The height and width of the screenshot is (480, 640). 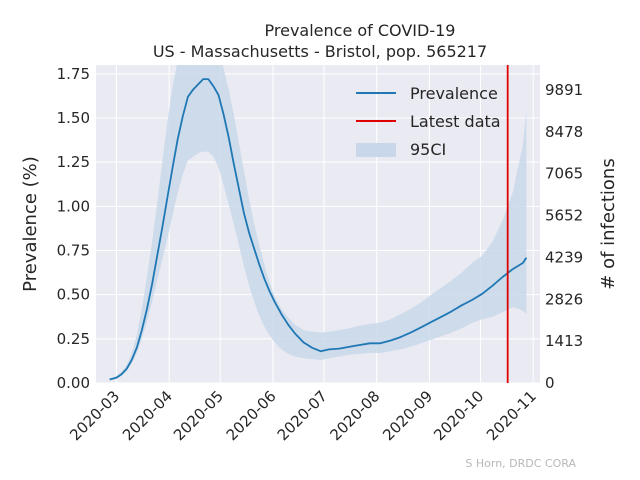 I want to click on chart-title: Prevalence of COVID-19, so click(x=360, y=30).